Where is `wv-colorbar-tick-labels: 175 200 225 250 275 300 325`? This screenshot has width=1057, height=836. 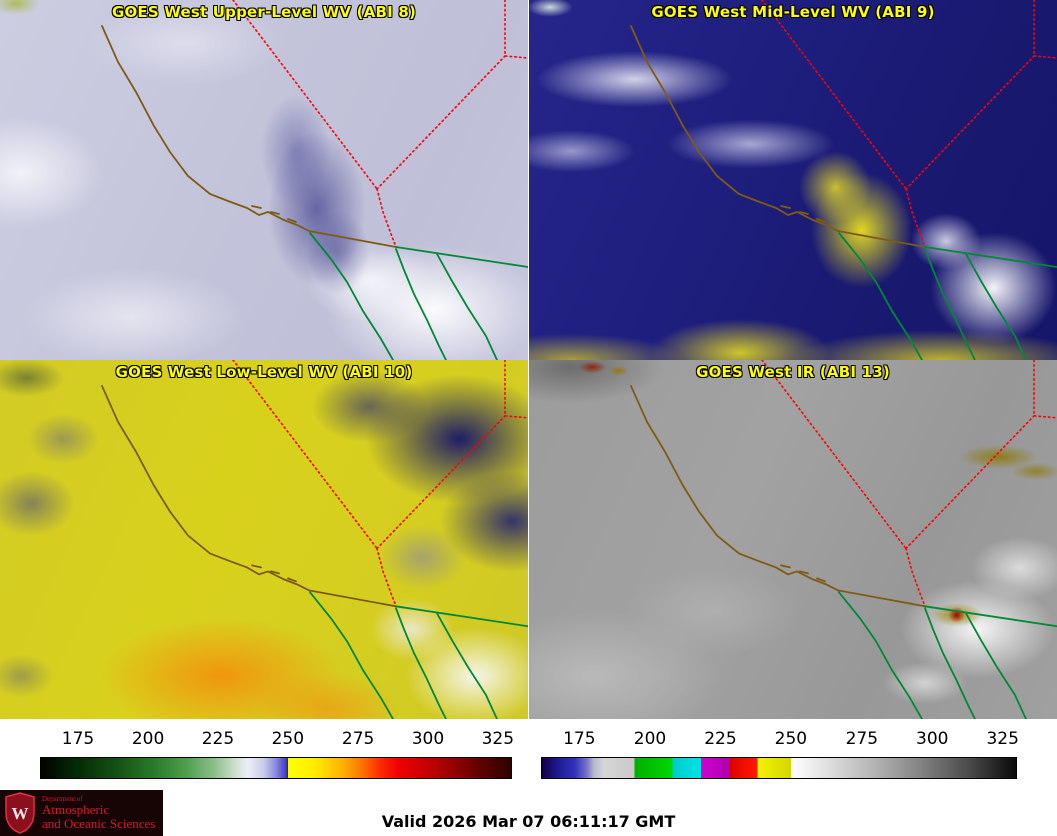 wv-colorbar-tick-labels: 175 200 225 250 275 300 325 is located at coordinates (277, 740).